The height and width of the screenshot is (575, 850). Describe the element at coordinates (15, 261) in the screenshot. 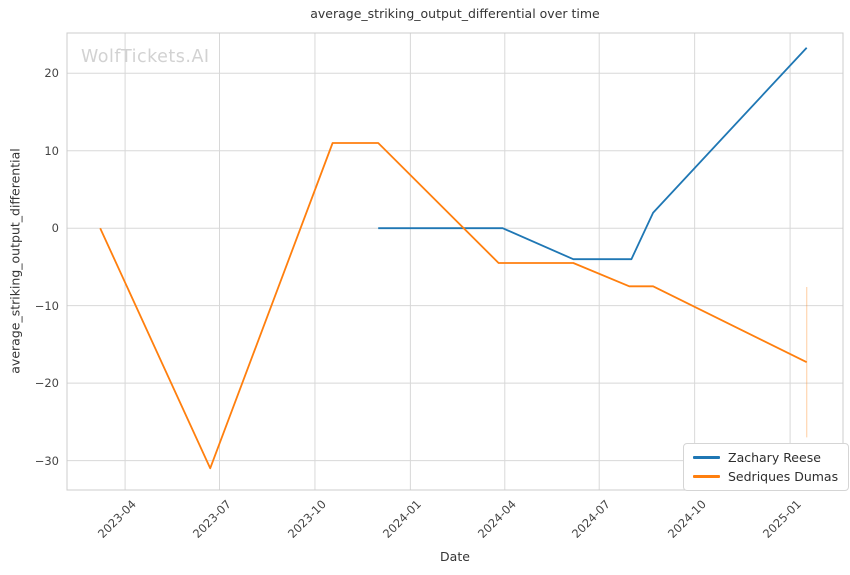

I see `y-axis-label: average_striking_output_differential` at that location.